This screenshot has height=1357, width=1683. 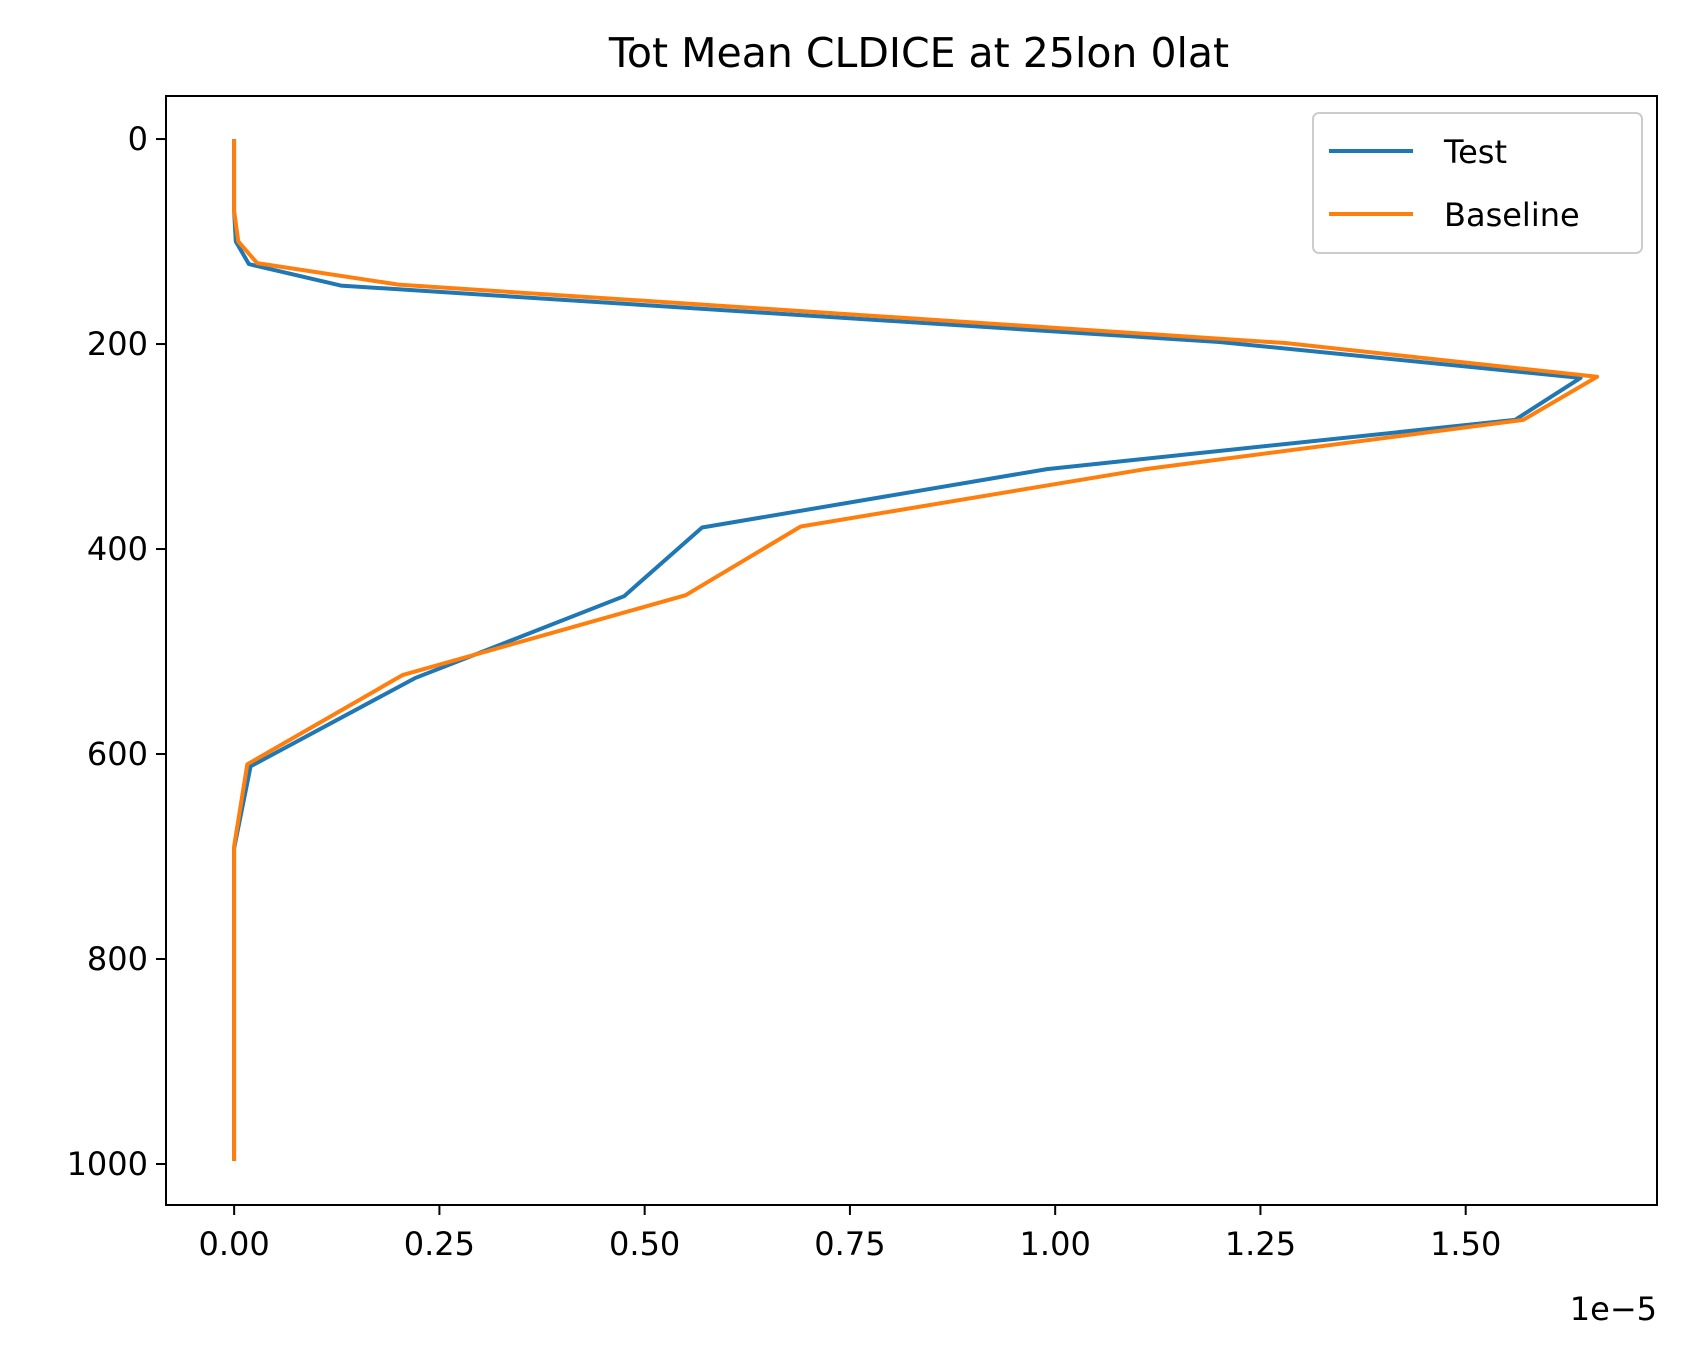 What do you see at coordinates (1512, 215) in the screenshot?
I see `legend-label-baseline: Baseline` at bounding box center [1512, 215].